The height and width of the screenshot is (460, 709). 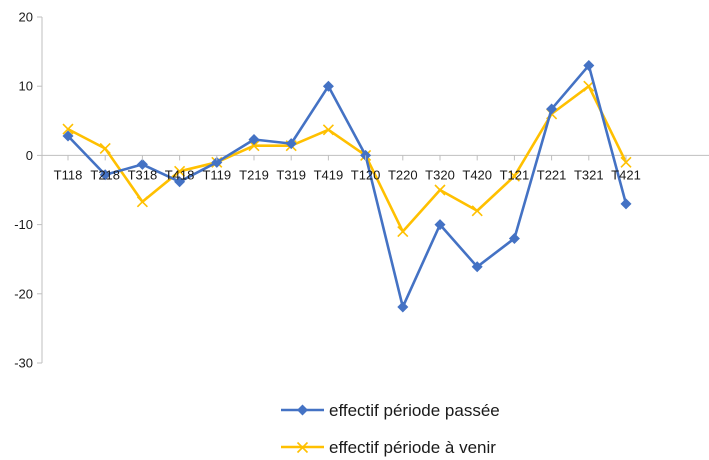 What do you see at coordinates (143, 174) in the screenshot?
I see `x-tick-label: T318` at bounding box center [143, 174].